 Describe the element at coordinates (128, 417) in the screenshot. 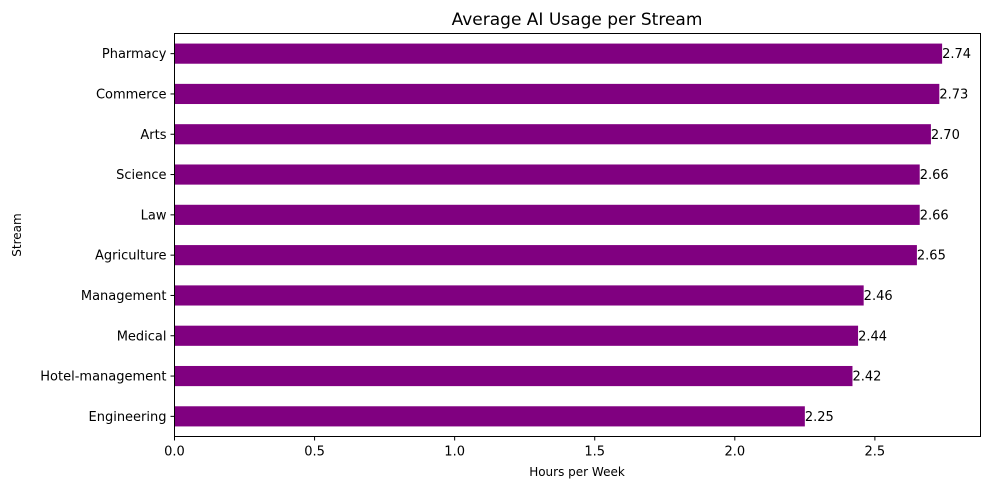

I see `y-tick-label-engineering: Engineering` at that location.